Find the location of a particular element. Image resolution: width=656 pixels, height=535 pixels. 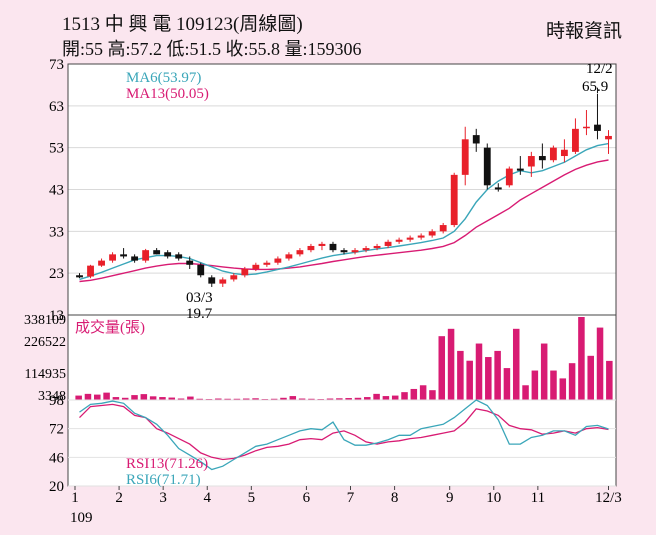

ma13-legend: MA13(50.05) is located at coordinates (167, 94).